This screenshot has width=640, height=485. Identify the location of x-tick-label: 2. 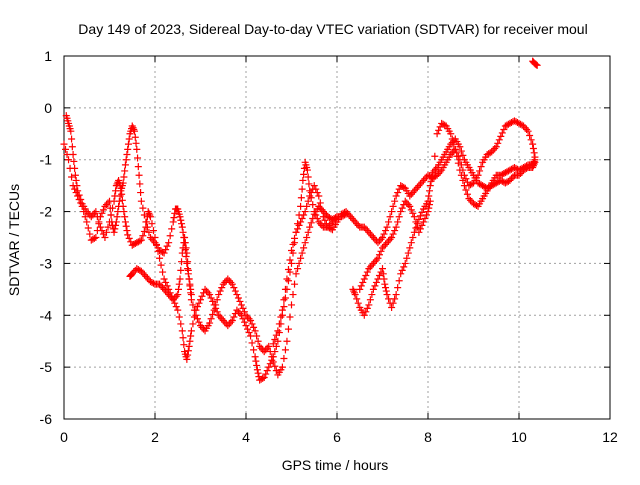
(155, 437).